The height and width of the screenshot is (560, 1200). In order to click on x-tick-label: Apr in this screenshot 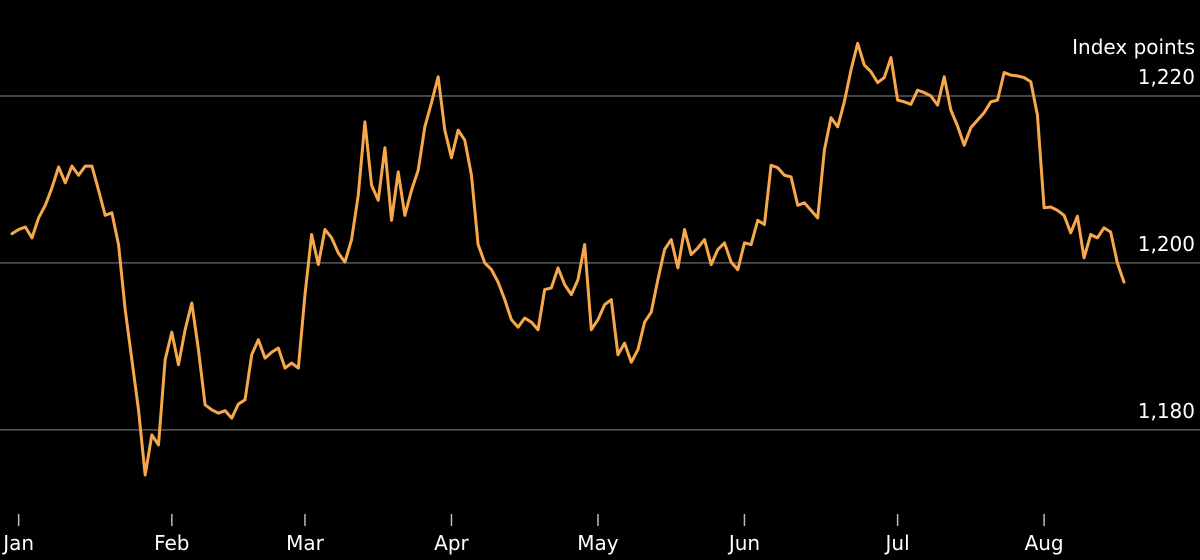, I will do `click(451, 543)`.